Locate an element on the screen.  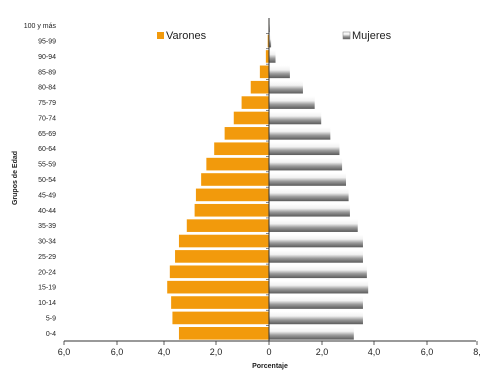
y-tick-label: 50-54 is located at coordinates (47, 180).